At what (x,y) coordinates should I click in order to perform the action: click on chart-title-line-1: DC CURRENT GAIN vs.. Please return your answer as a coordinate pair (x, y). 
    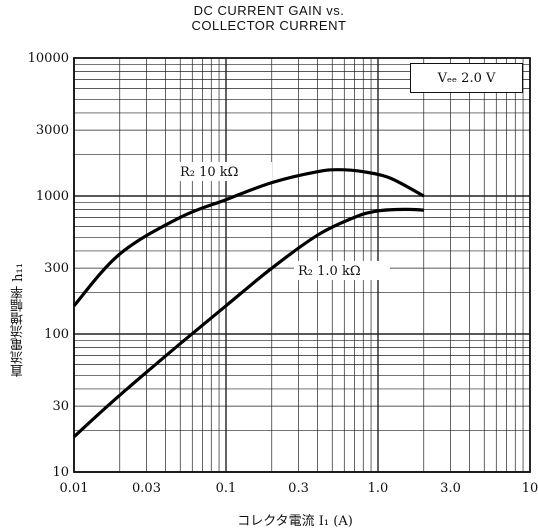
    Looking at the image, I should click on (269, 10).